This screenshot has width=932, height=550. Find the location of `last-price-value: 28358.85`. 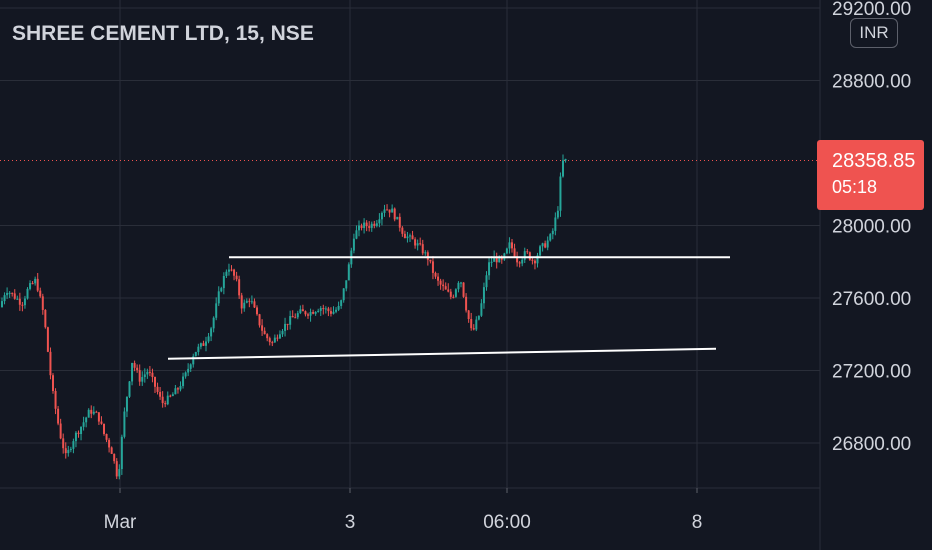

last-price-value: 28358.85 is located at coordinates (874, 161).